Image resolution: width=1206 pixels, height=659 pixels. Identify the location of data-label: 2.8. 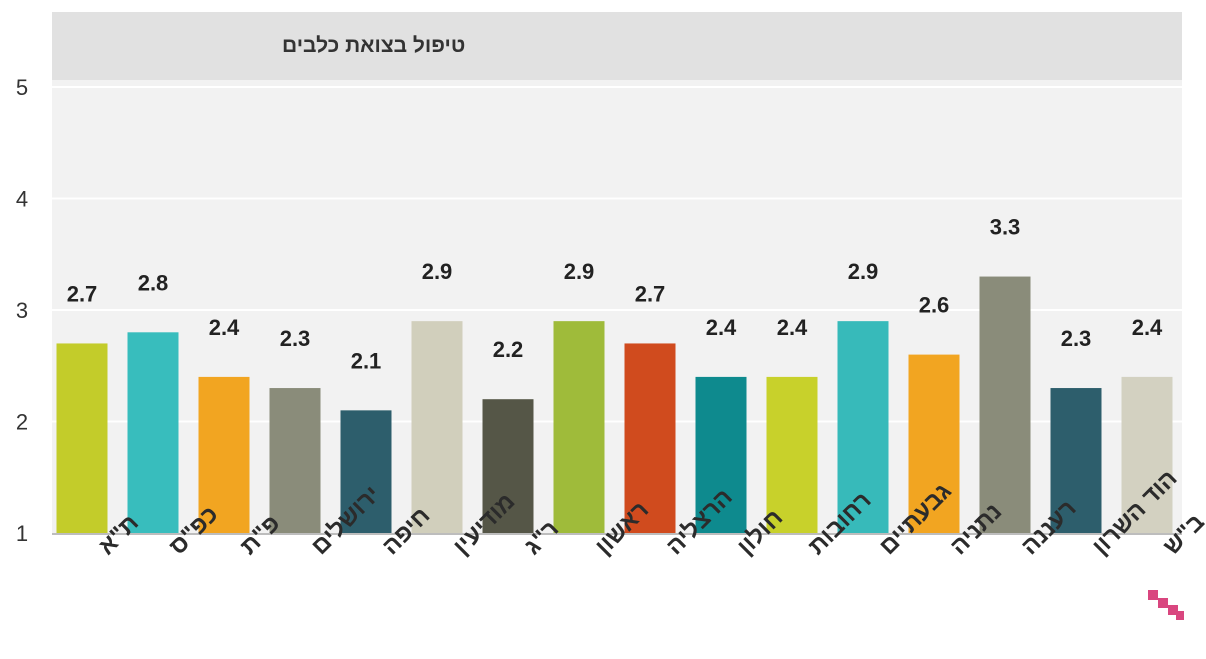
(153, 282).